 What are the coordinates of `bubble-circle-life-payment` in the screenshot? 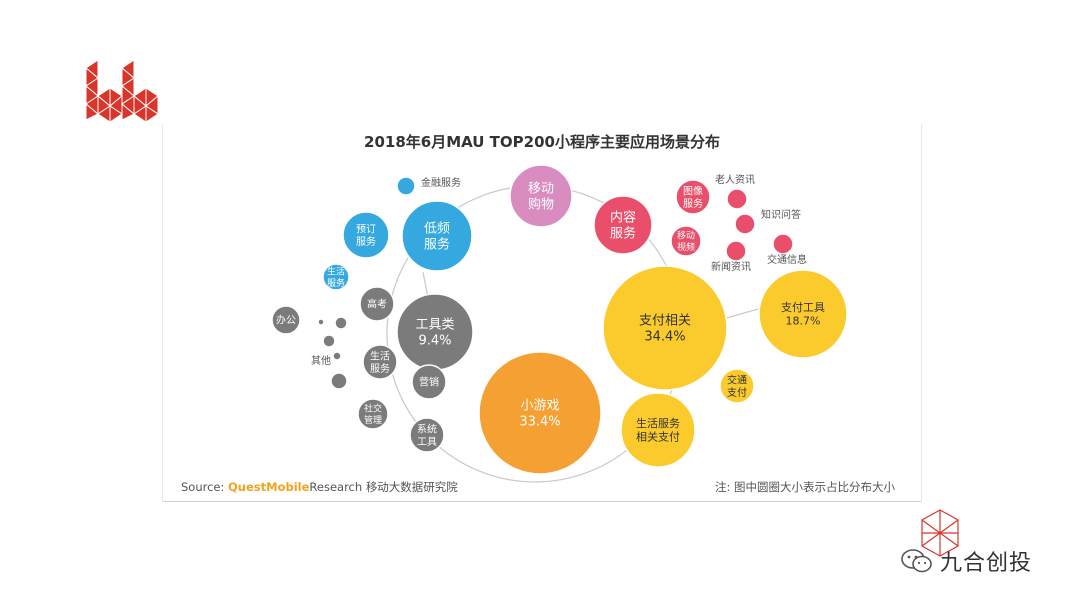 It's located at (658, 430).